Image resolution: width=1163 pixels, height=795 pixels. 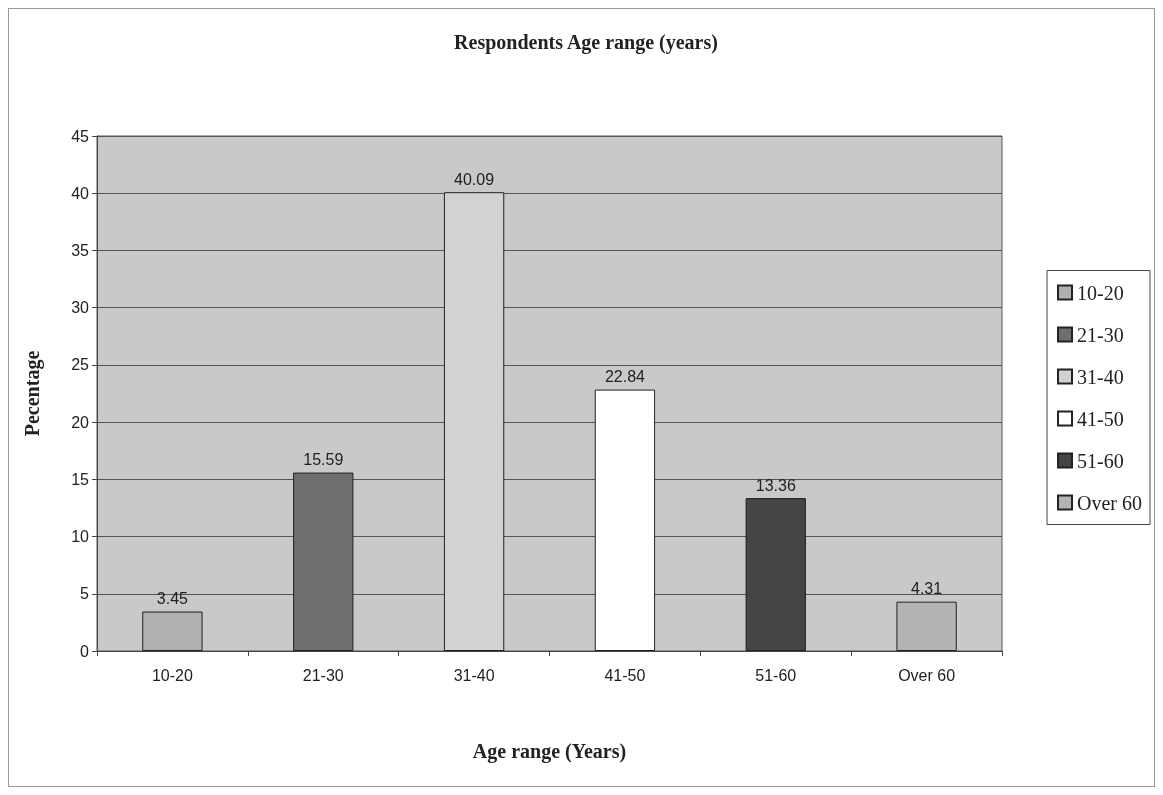 I want to click on chart-title: Respondents Age range (years), so click(x=586, y=42).